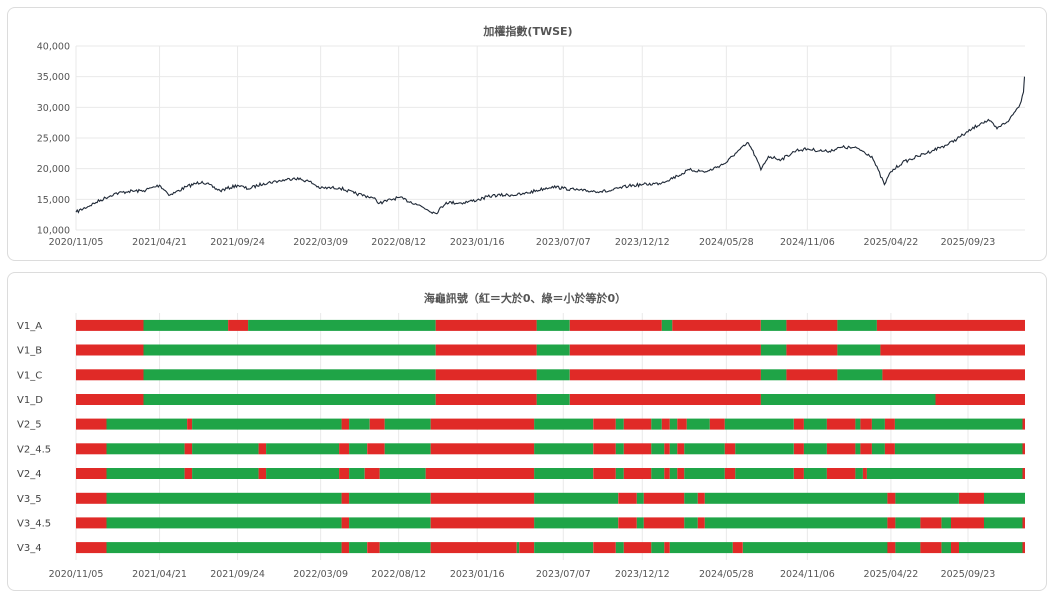 This screenshot has width=1050, height=596. What do you see at coordinates (320, 574) in the screenshot?
I see `x-tick-label: 2022/03/09` at bounding box center [320, 574].